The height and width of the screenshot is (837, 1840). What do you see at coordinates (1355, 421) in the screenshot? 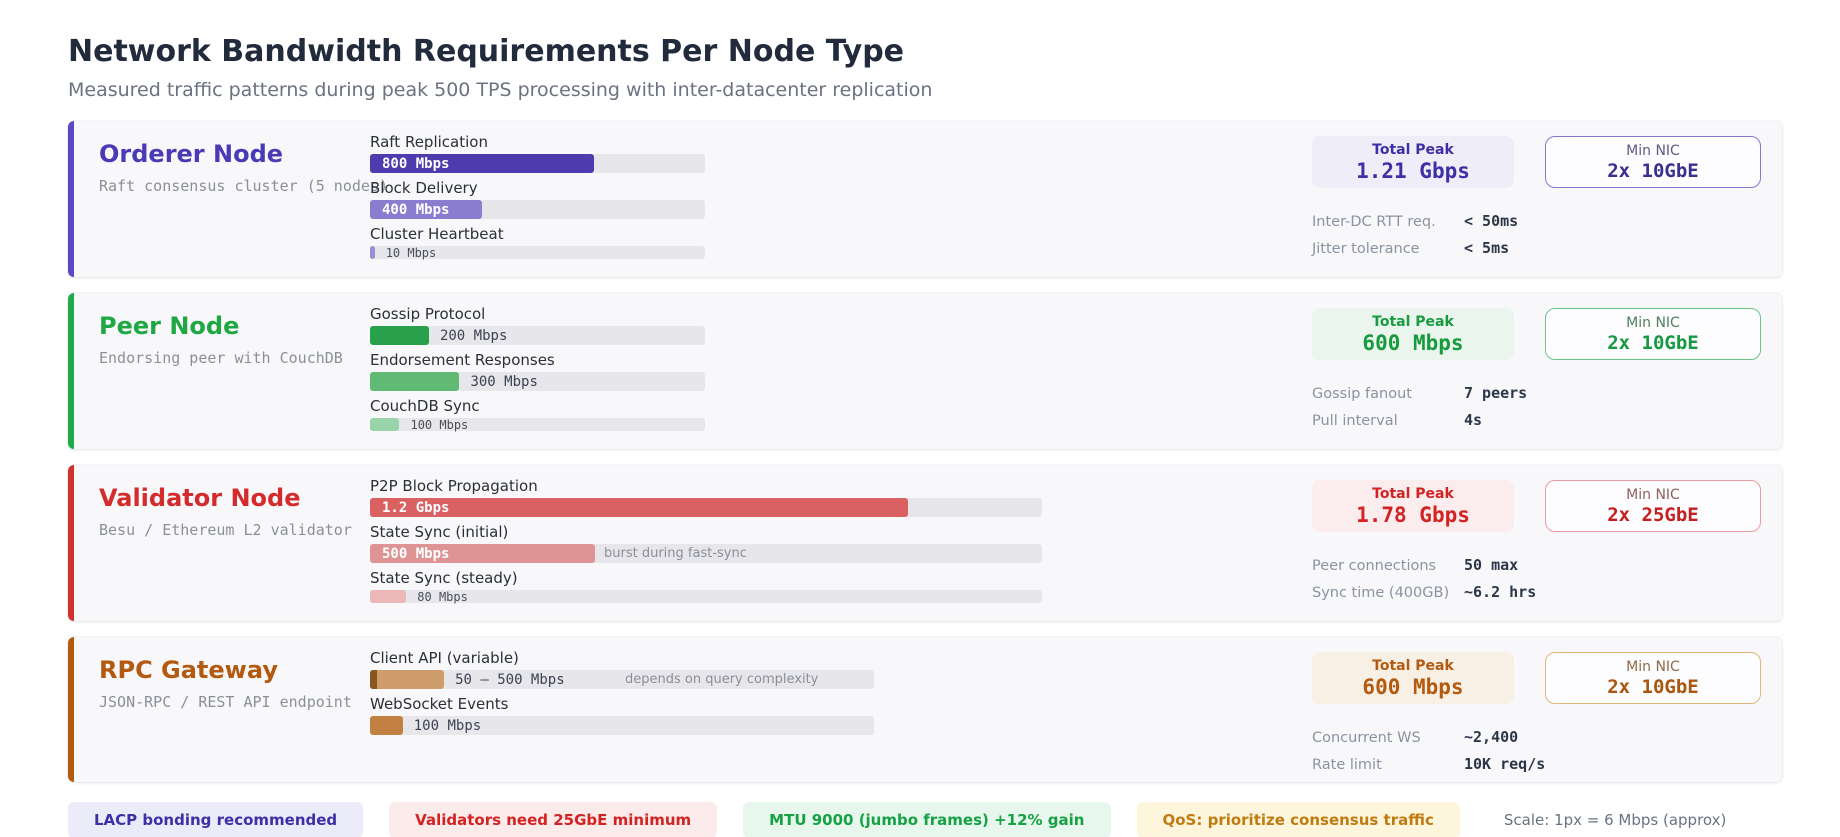
I see `stat-label: Pull interval` at bounding box center [1355, 421].